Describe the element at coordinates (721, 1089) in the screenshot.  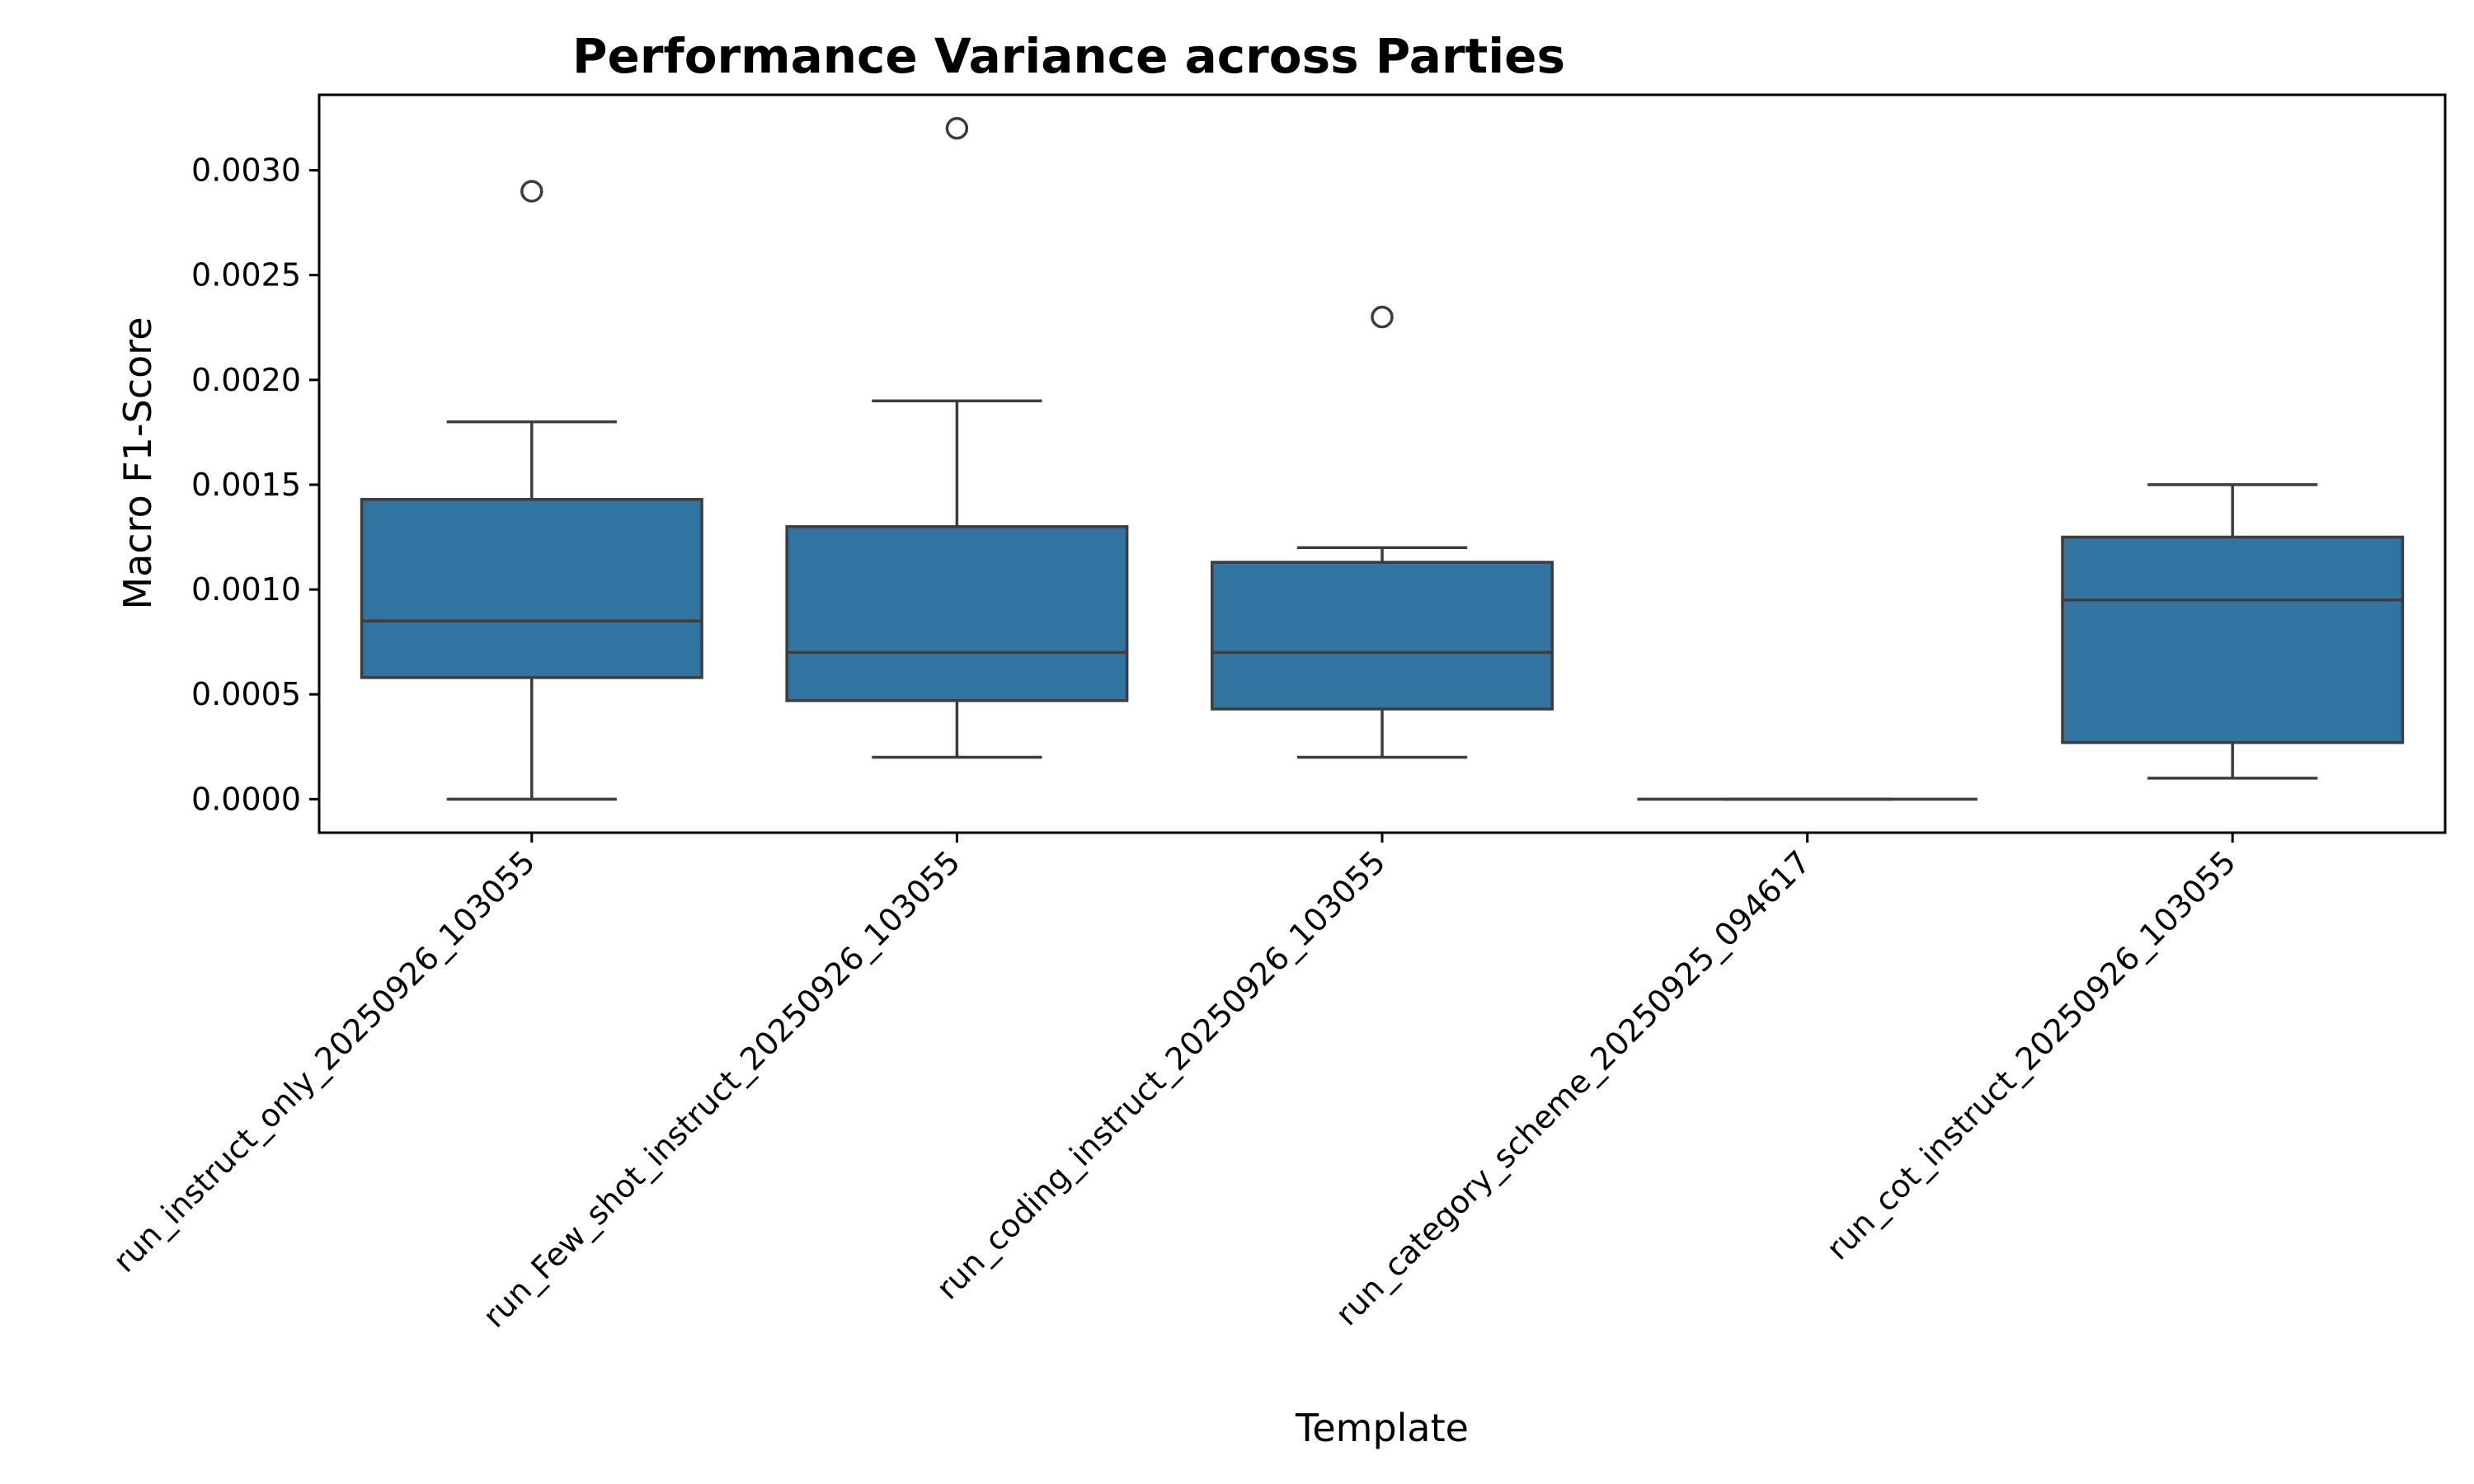
I see `x-tick-label: run_Few_shot_instruct_20250926_103055` at that location.